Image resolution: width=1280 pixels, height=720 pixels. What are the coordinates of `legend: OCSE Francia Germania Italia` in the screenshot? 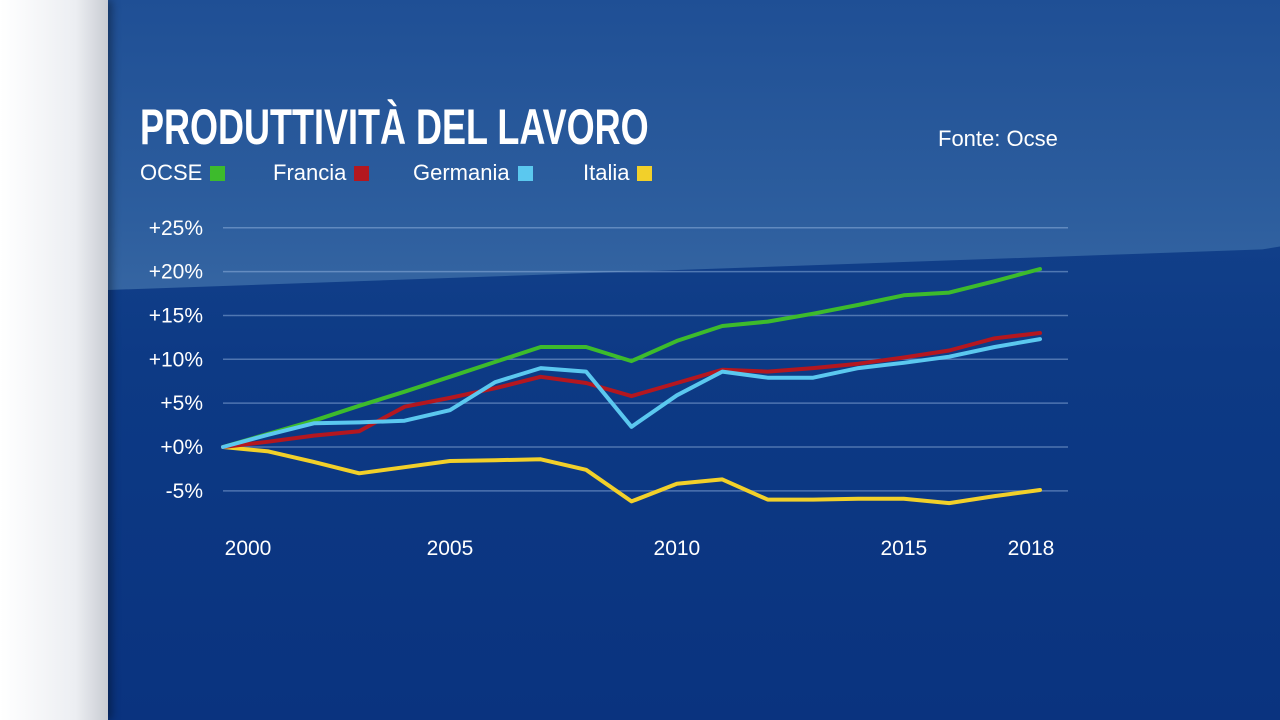 It's located at (640, 175).